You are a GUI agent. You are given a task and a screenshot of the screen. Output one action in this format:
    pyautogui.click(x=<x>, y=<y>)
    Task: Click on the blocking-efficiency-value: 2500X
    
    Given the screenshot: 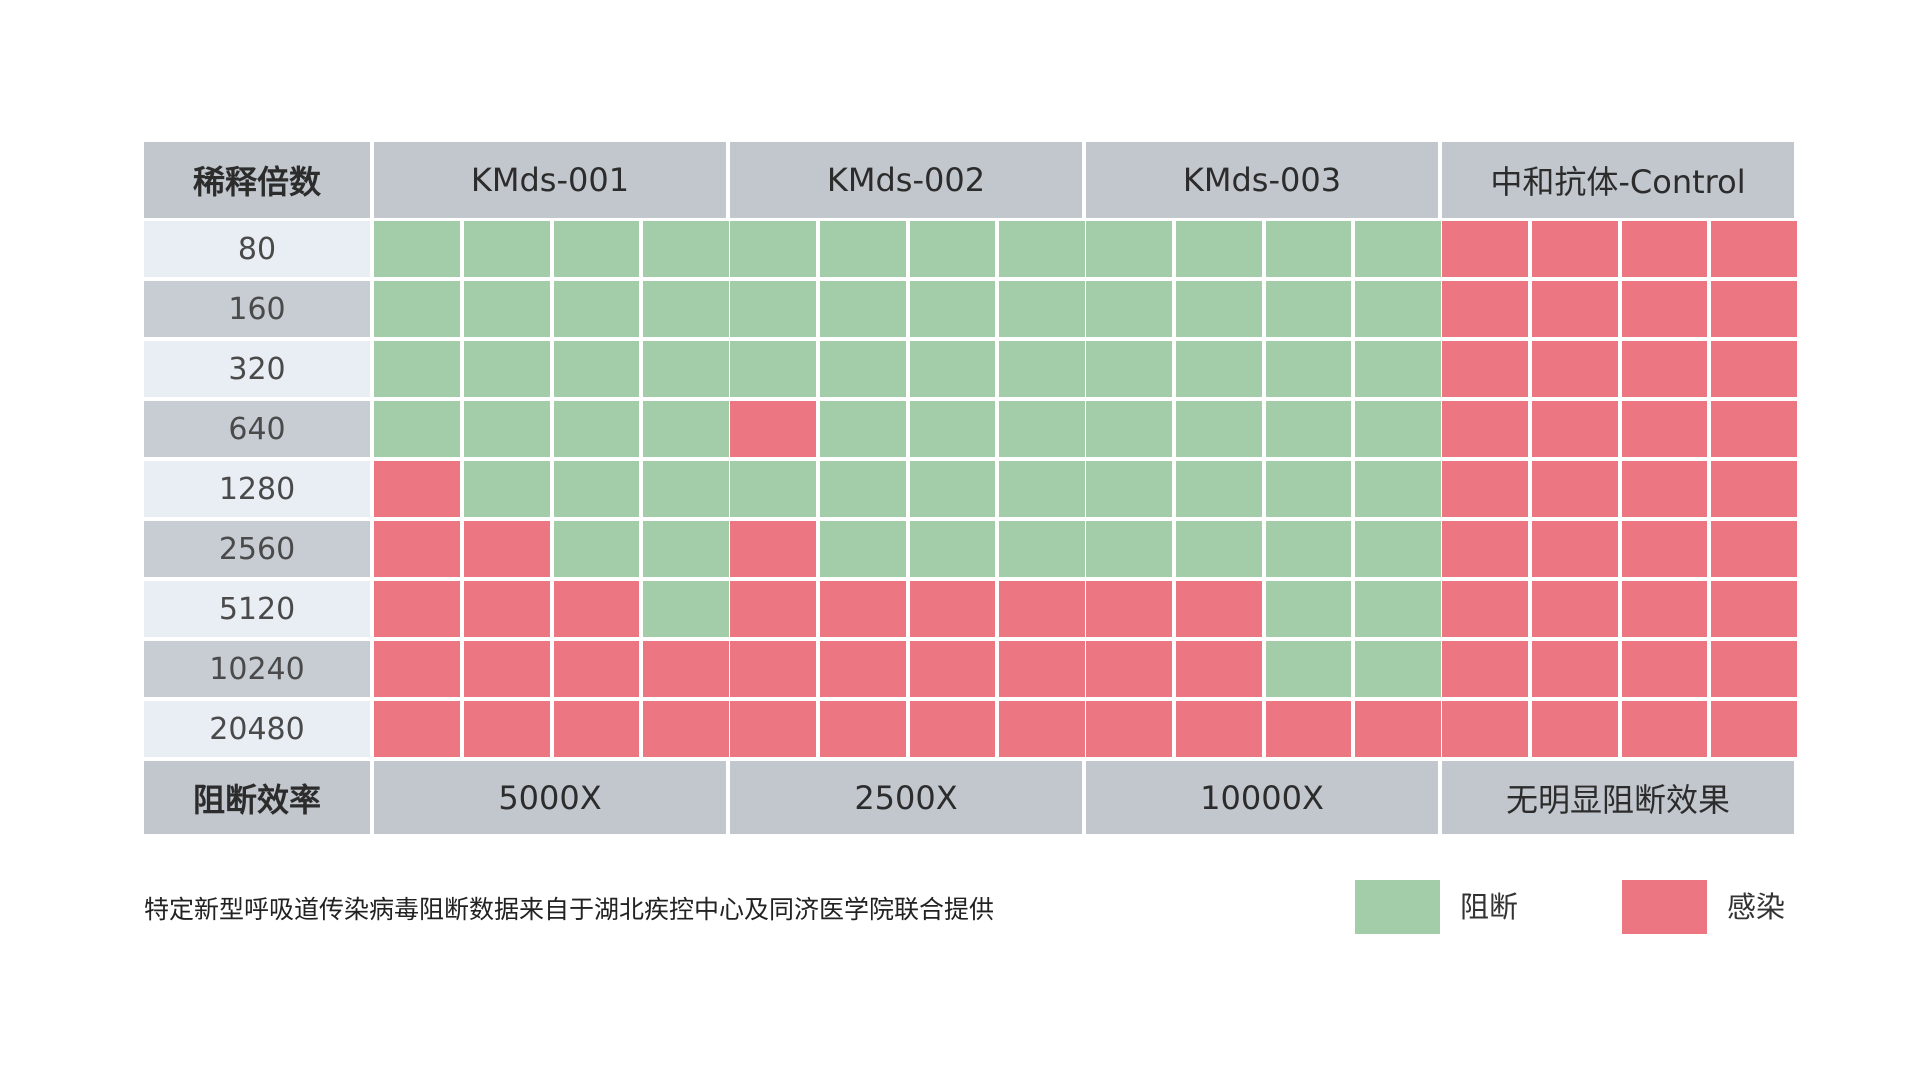 What is the action you would take?
    pyautogui.click(x=906, y=797)
    